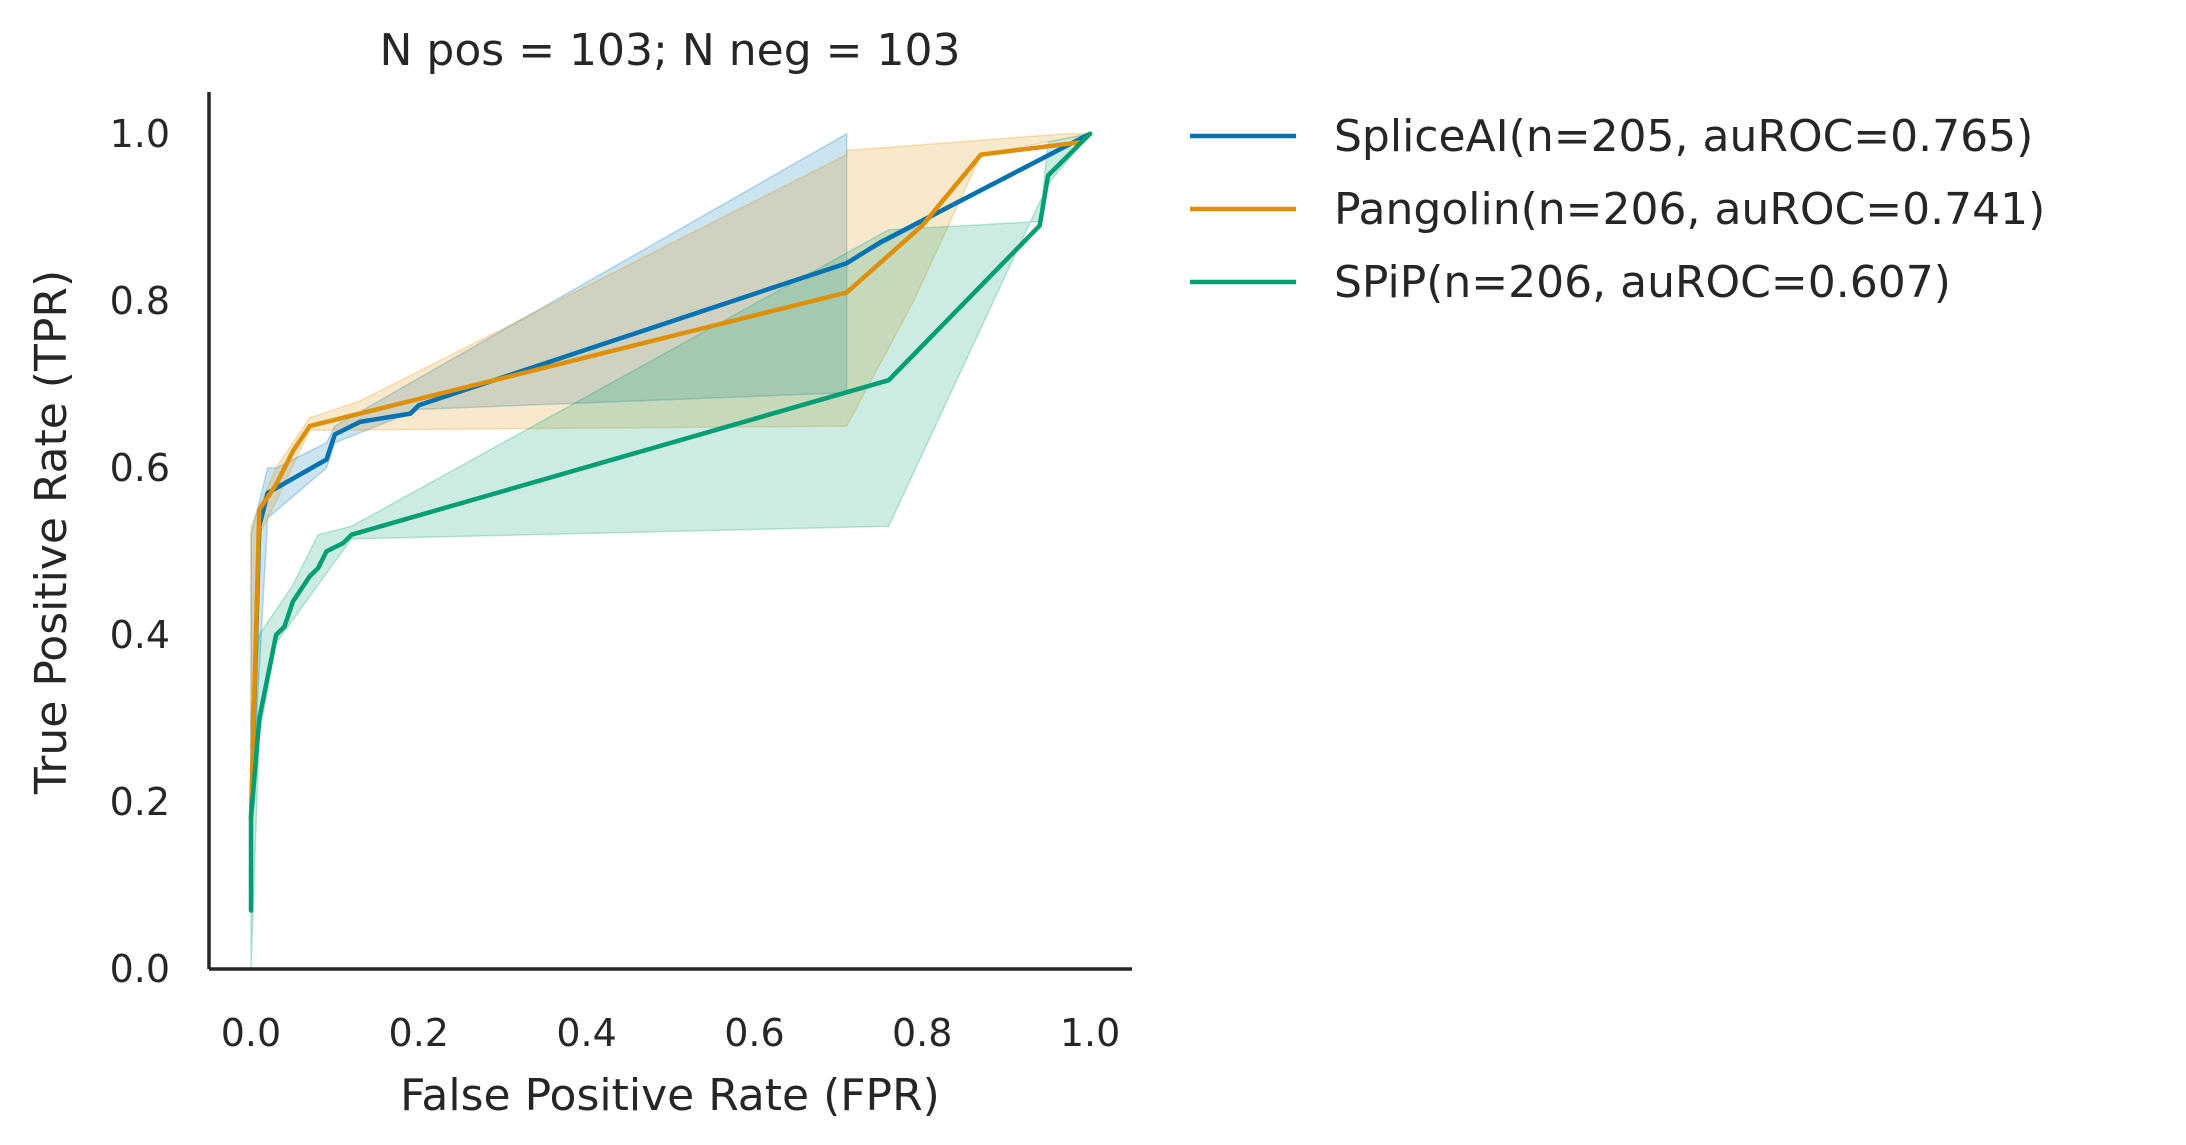  What do you see at coordinates (586, 1033) in the screenshot?
I see `x-tick-label: 0.4` at bounding box center [586, 1033].